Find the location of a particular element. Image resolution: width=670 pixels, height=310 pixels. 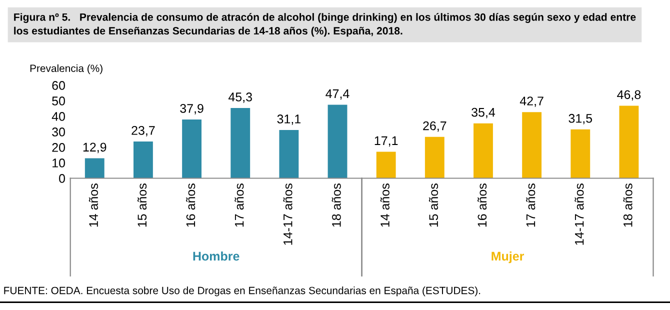

data-label: 26,7 is located at coordinates (434, 126).